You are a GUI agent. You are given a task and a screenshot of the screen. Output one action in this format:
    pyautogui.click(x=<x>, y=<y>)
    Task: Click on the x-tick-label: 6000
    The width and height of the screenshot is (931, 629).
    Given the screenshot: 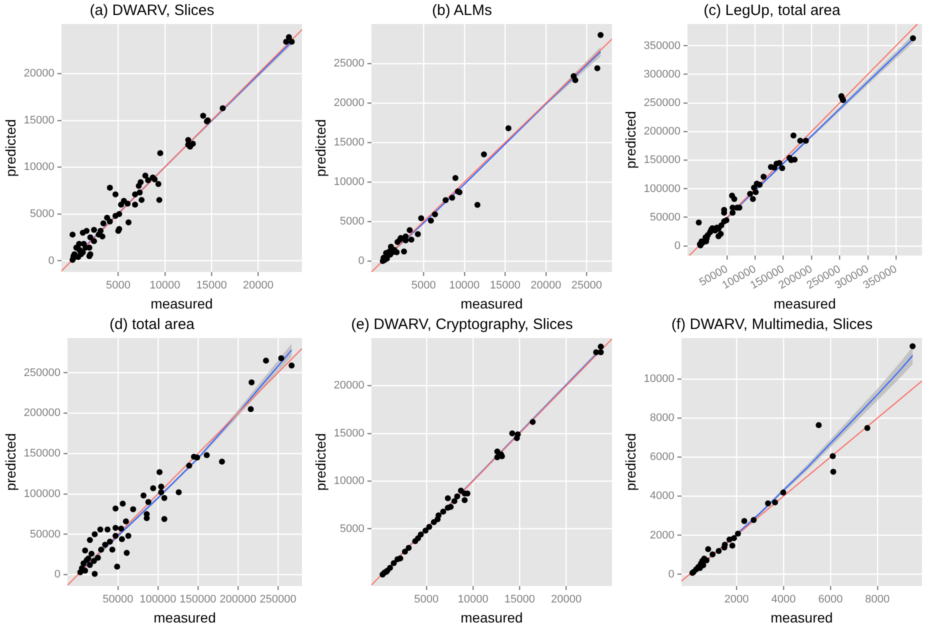 What is the action you would take?
    pyautogui.click(x=830, y=600)
    